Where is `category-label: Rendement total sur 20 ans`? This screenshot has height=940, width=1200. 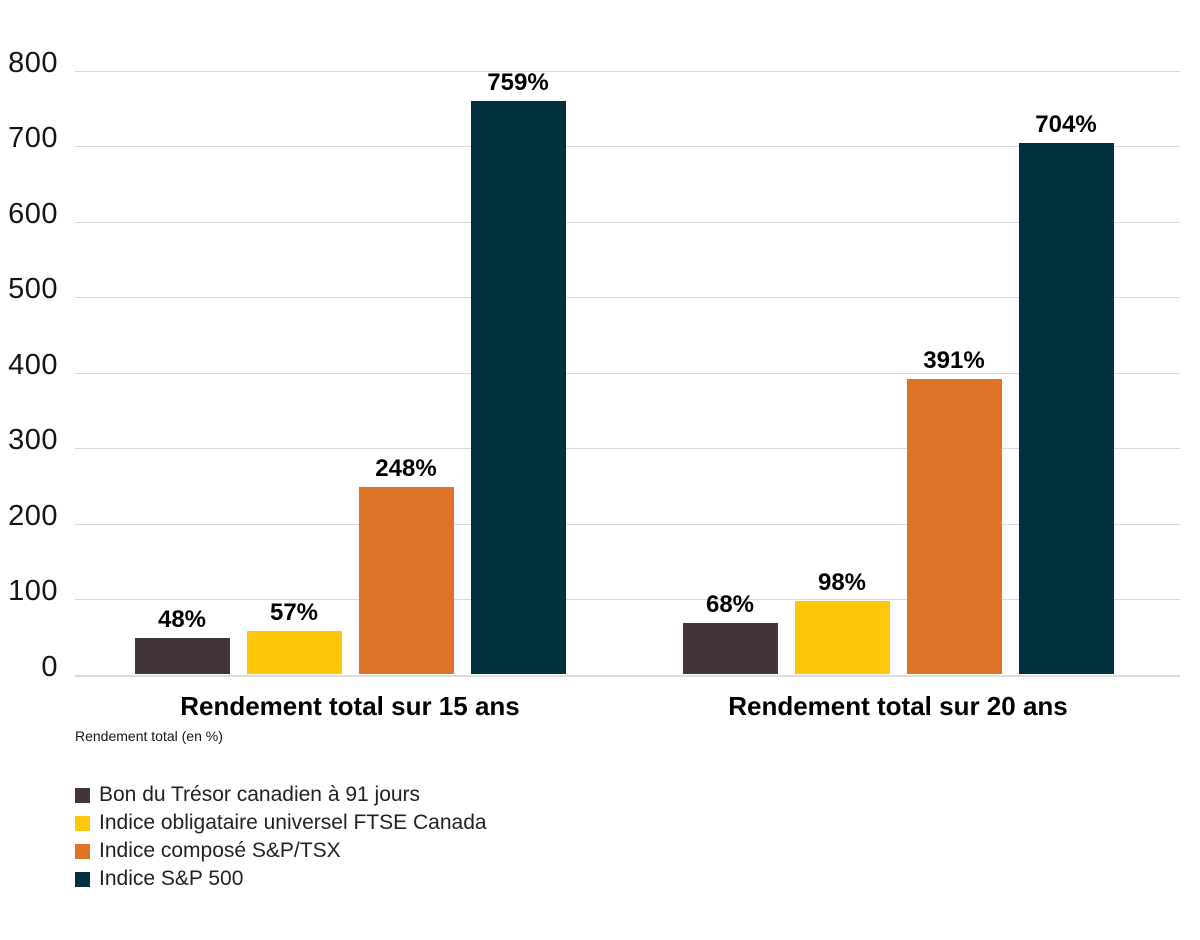 category-label: Rendement total sur 20 ans is located at coordinates (898, 706).